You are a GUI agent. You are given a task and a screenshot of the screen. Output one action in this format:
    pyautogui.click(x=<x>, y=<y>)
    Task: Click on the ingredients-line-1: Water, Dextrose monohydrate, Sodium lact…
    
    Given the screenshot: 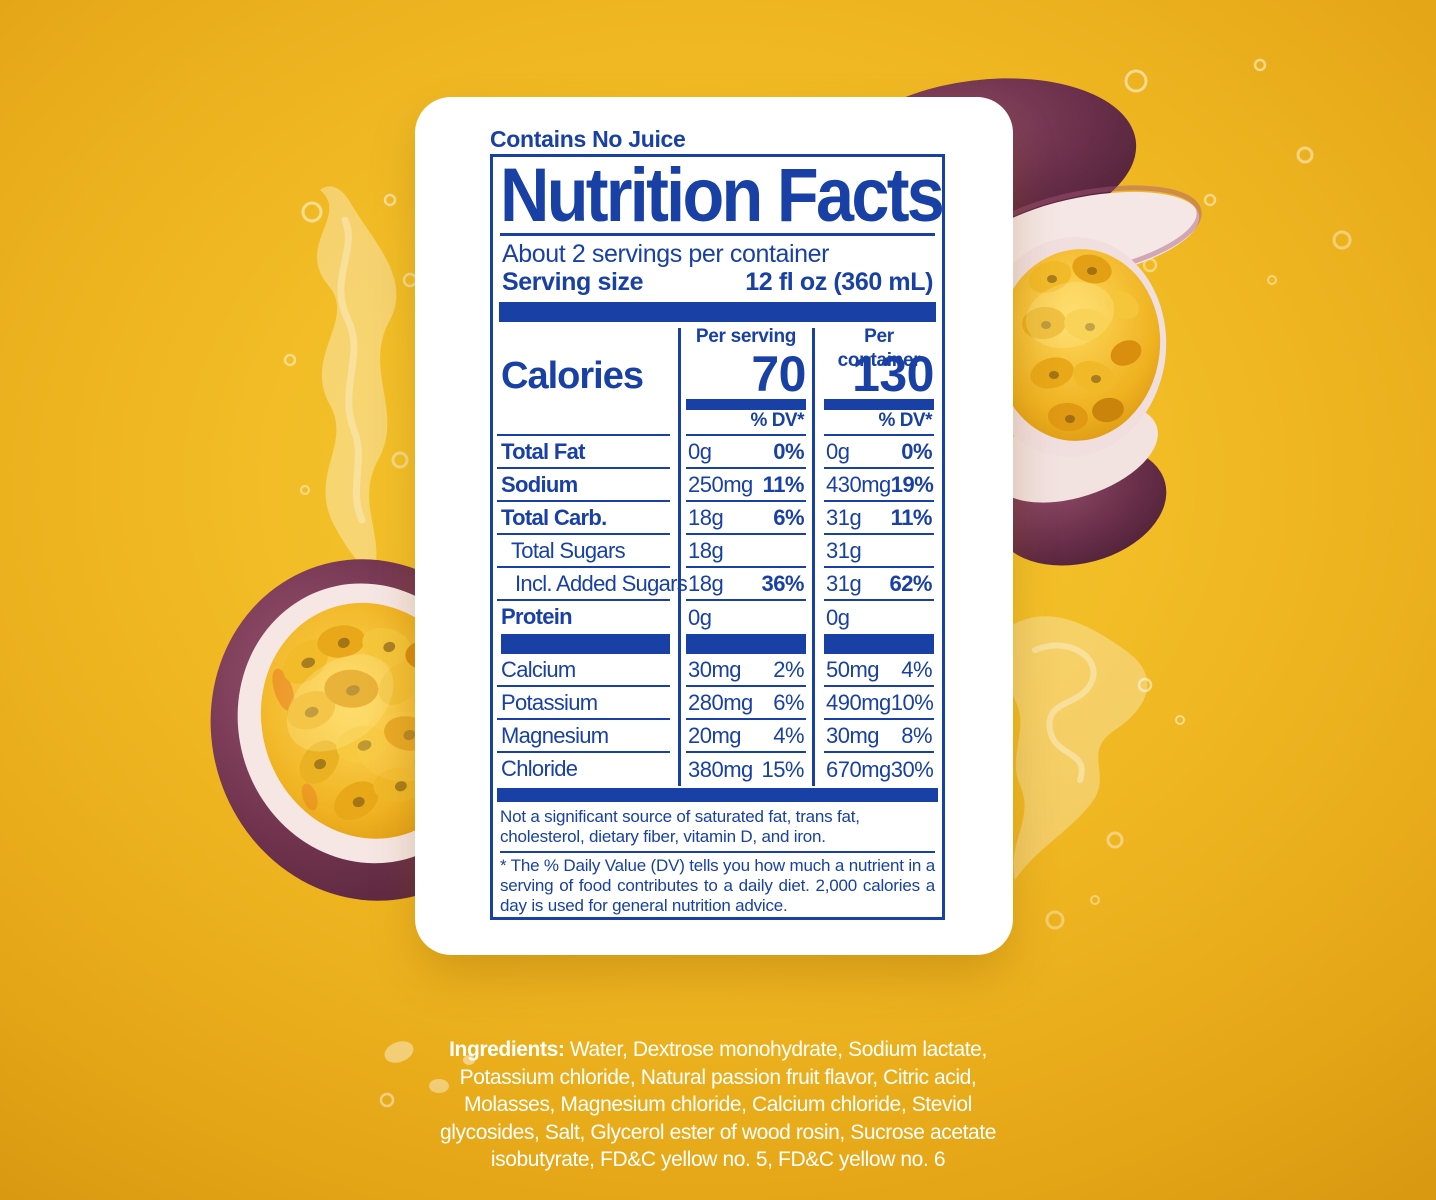 What is the action you would take?
    pyautogui.click(x=775, y=1049)
    